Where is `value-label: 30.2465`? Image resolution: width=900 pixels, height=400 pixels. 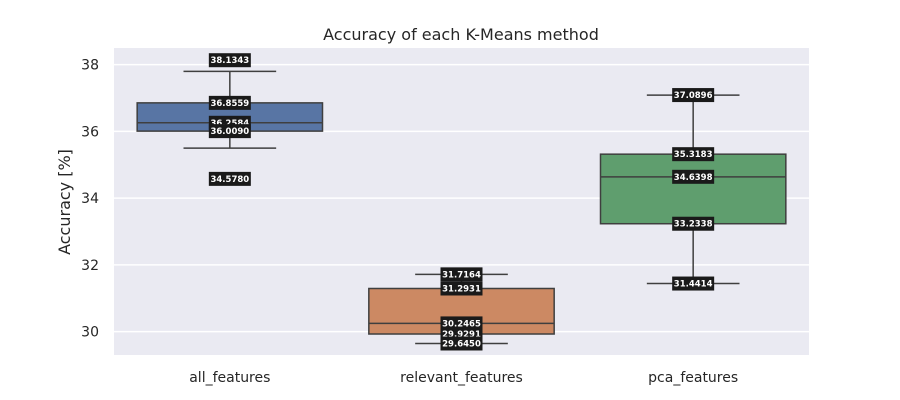 value-label: 30.2465 is located at coordinates (461, 323).